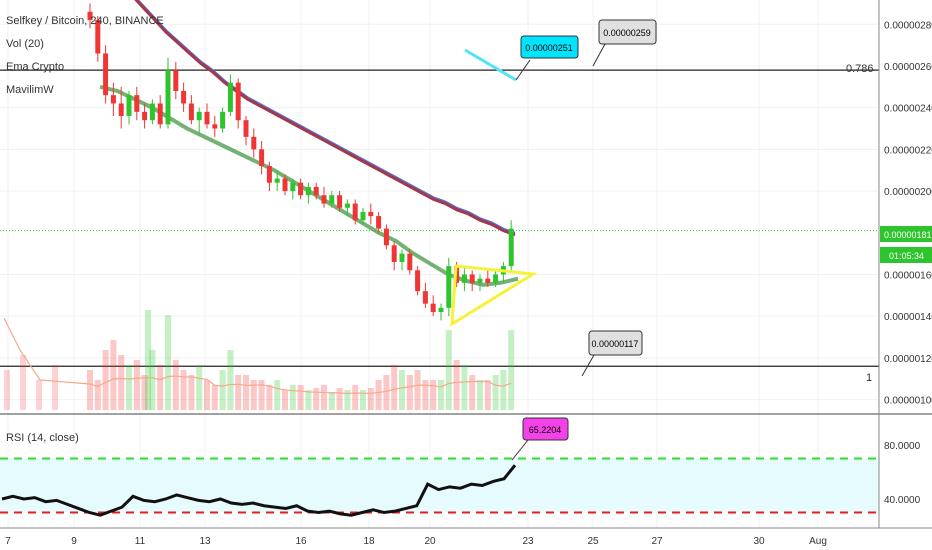 This screenshot has height=550, width=932. I want to click on rsi-line, so click(259, 490).